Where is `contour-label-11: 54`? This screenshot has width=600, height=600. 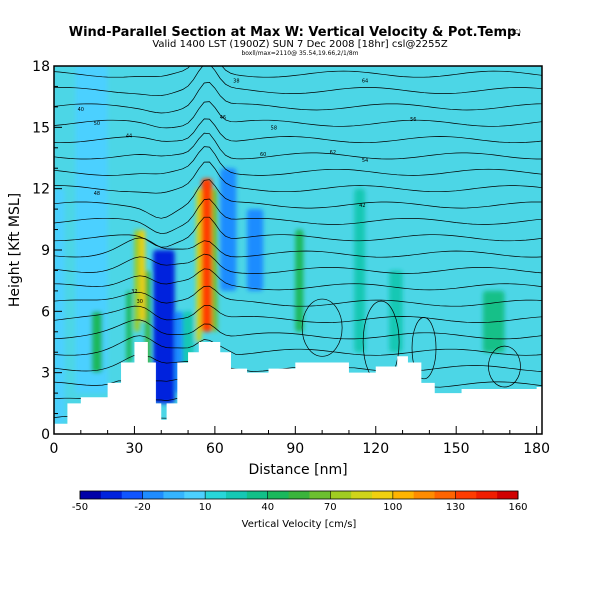
contour-label-11: 54 is located at coordinates (365, 161).